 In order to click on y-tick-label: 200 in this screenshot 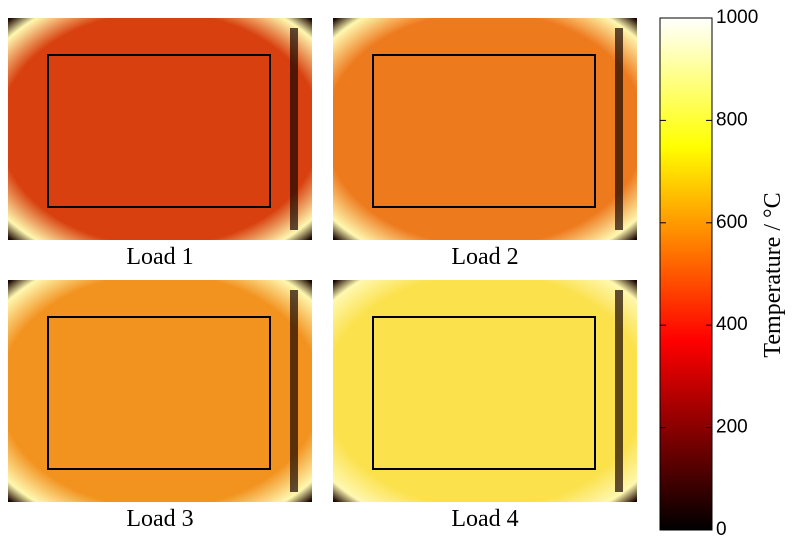, I will do `click(732, 427)`.